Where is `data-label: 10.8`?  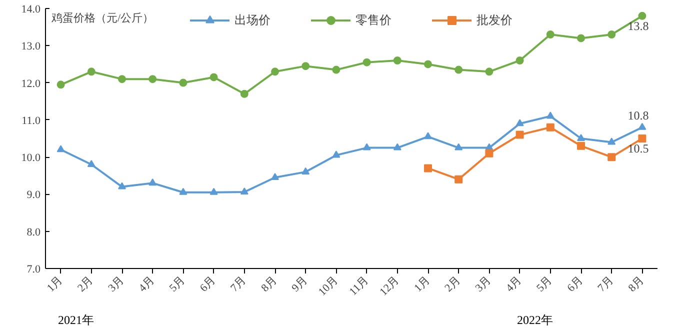 data-label: 10.8 is located at coordinates (638, 115).